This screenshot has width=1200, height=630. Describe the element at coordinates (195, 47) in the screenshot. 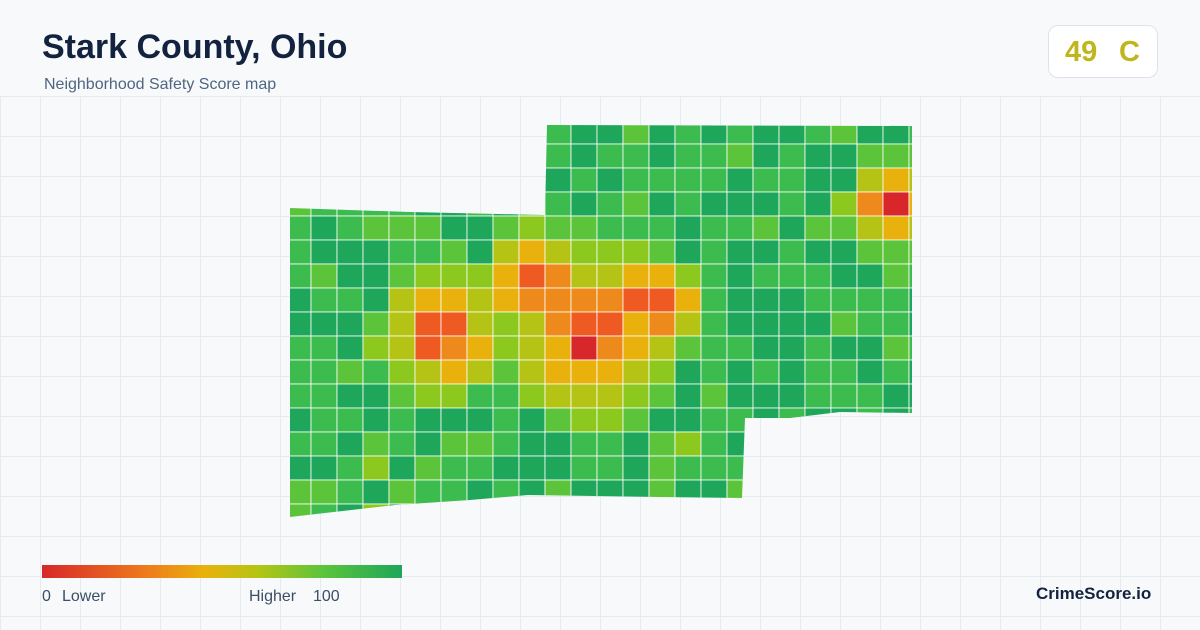

I see `title: Stark County, Ohio` at that location.